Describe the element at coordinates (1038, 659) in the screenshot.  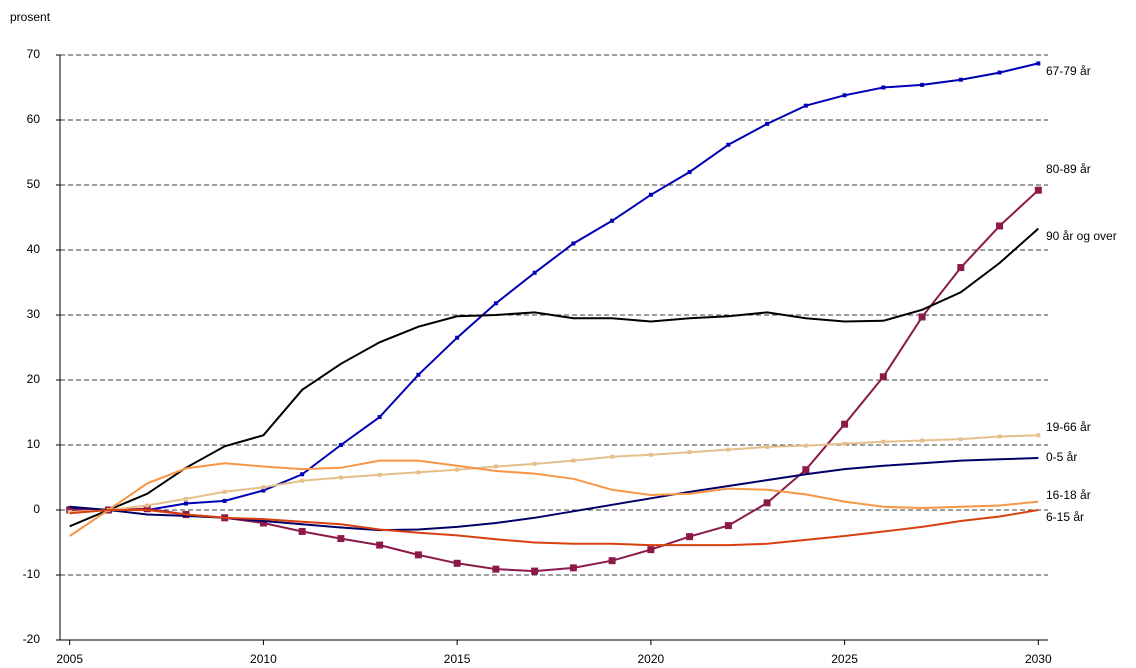
I see `x-tick-label: 2030` at that location.